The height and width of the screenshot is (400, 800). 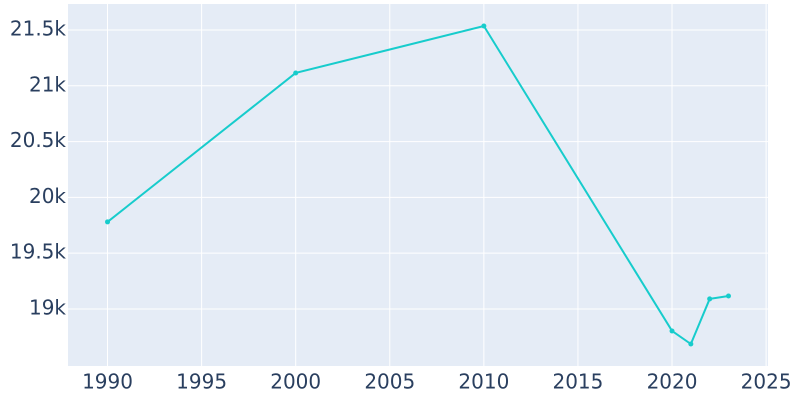 I want to click on y-tick-label: 19.5k, so click(x=38, y=252).